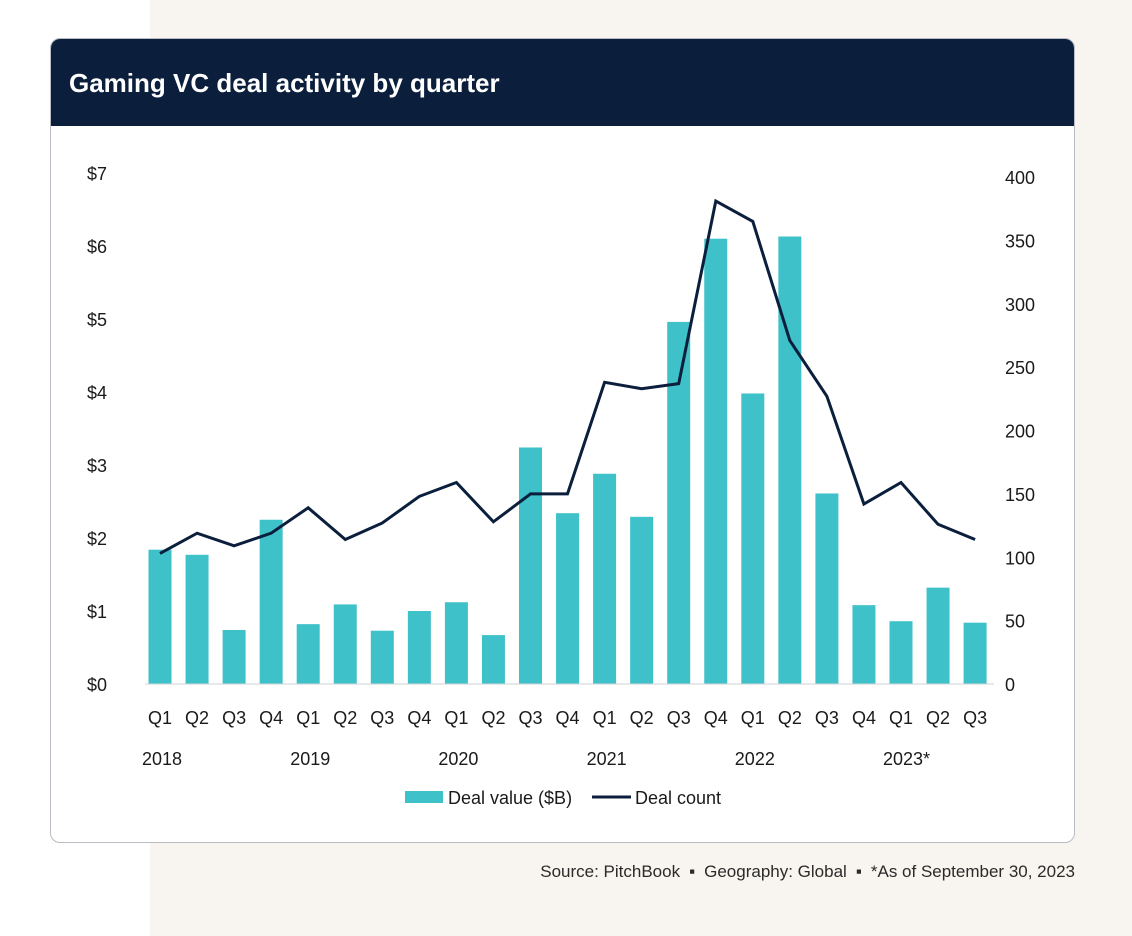 Image resolution: width=1132 pixels, height=936 pixels. Describe the element at coordinates (424, 797) in the screenshot. I see `legend-swatch-bar` at that location.